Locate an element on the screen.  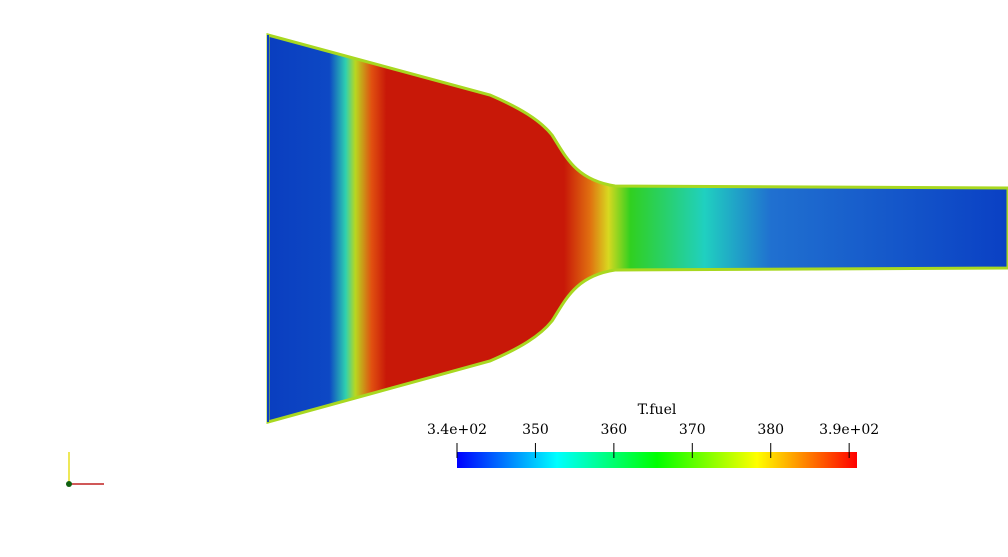
z-axis-dot is located at coordinates (69, 484).